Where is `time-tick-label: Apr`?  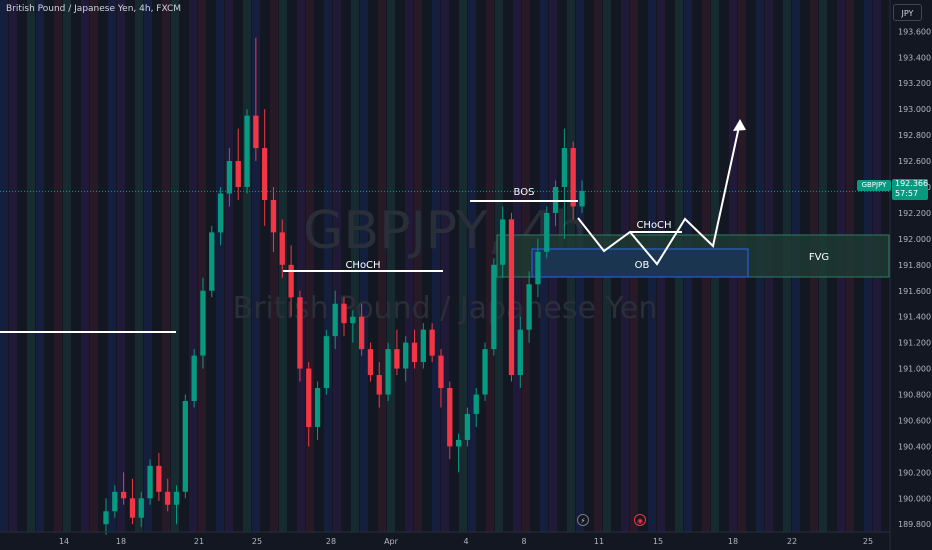
time-tick-label: Apr is located at coordinates (391, 541).